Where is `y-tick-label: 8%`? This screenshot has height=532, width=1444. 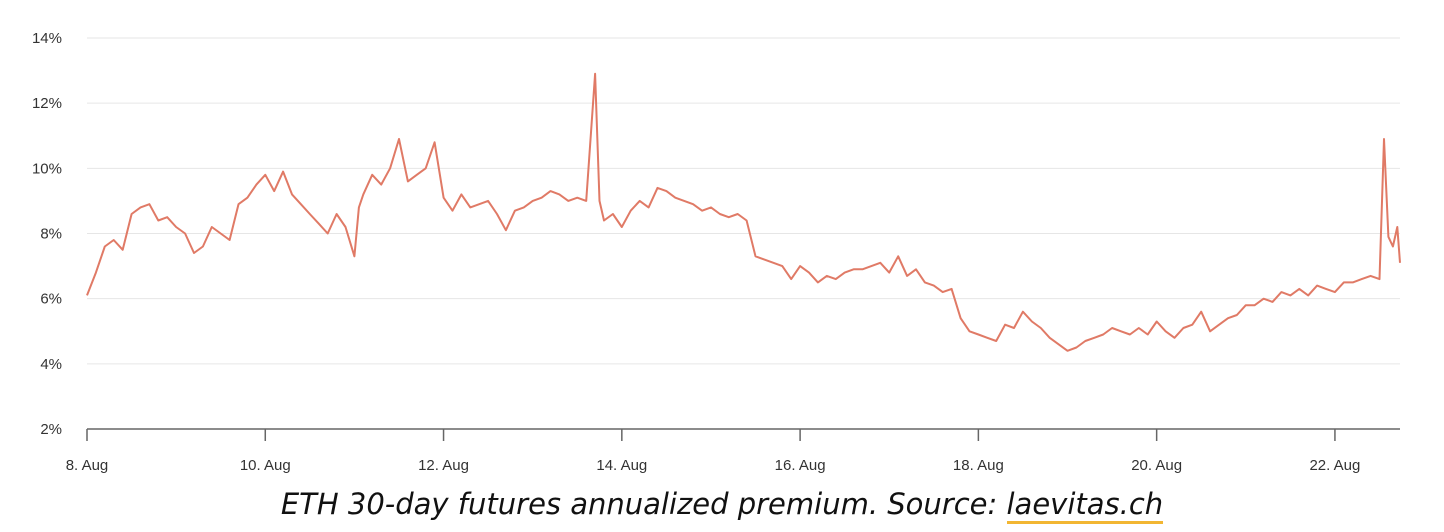
y-tick-label: 8% is located at coordinates (51, 234).